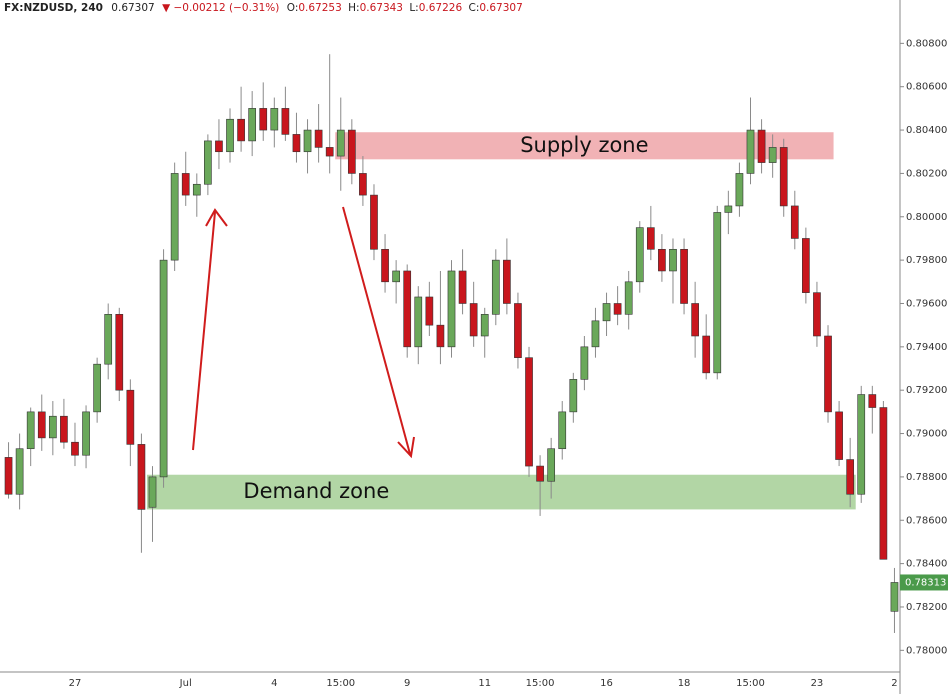 This screenshot has height=694, width=950. I want to click on y-tick-label: 0.80600, so click(926, 87).